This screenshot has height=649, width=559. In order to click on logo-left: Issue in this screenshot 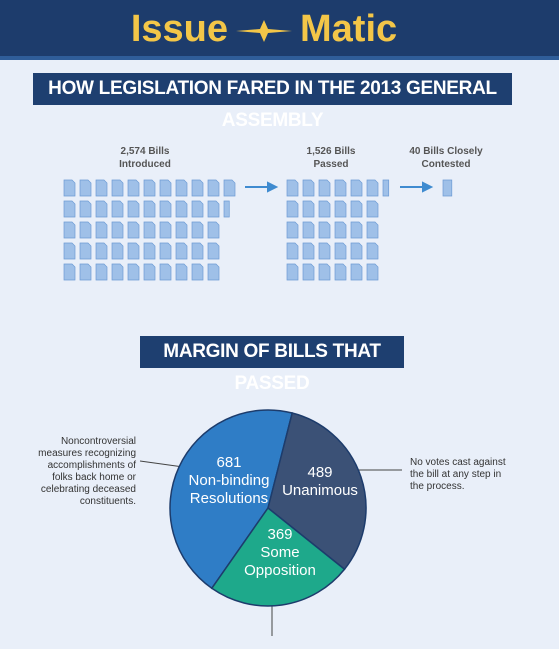, I will do `click(179, 29)`.